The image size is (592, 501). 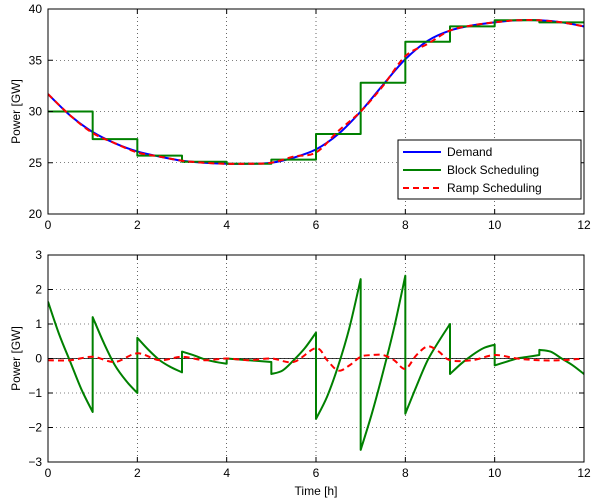 What do you see at coordinates (16, 111) in the screenshot?
I see `top-y-axis-label: Power [GW]` at bounding box center [16, 111].